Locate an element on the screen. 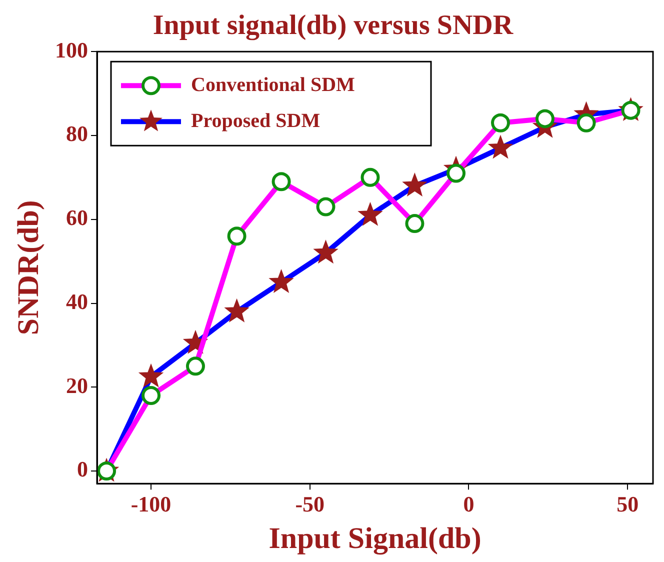  x-tick-label: -100 is located at coordinates (151, 503).